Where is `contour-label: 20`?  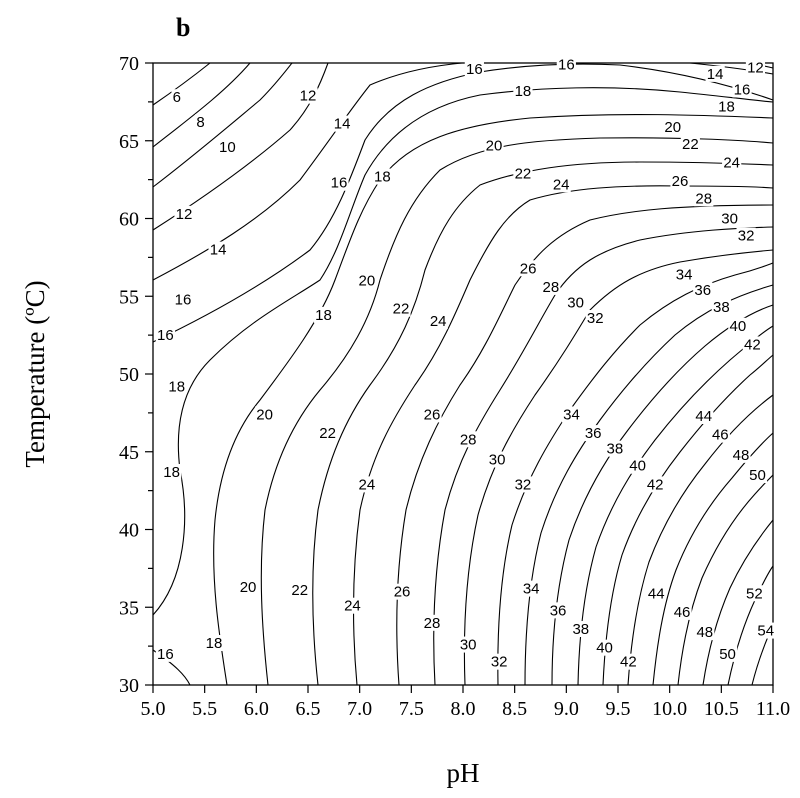
contour-label: 20 is located at coordinates (494, 145).